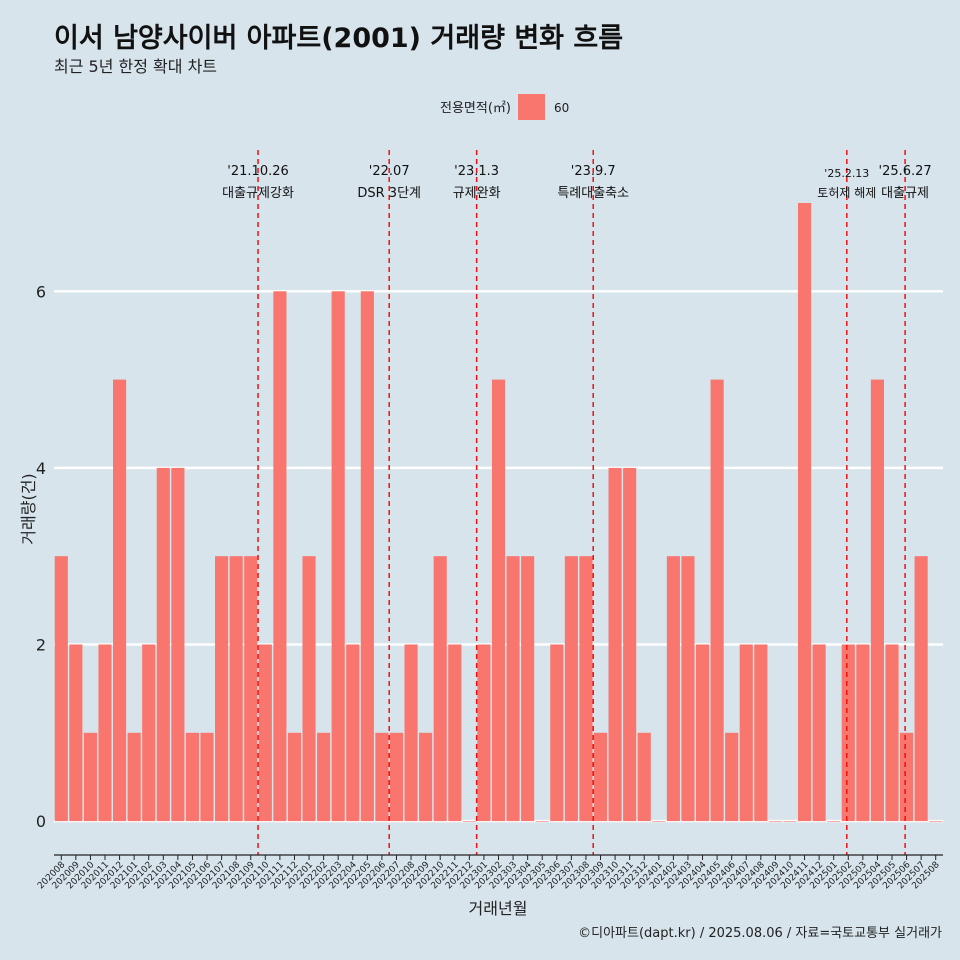 The height and width of the screenshot is (960, 960). What do you see at coordinates (258, 193) in the screenshot?
I see `event-label-0: 대출규제강화` at bounding box center [258, 193].